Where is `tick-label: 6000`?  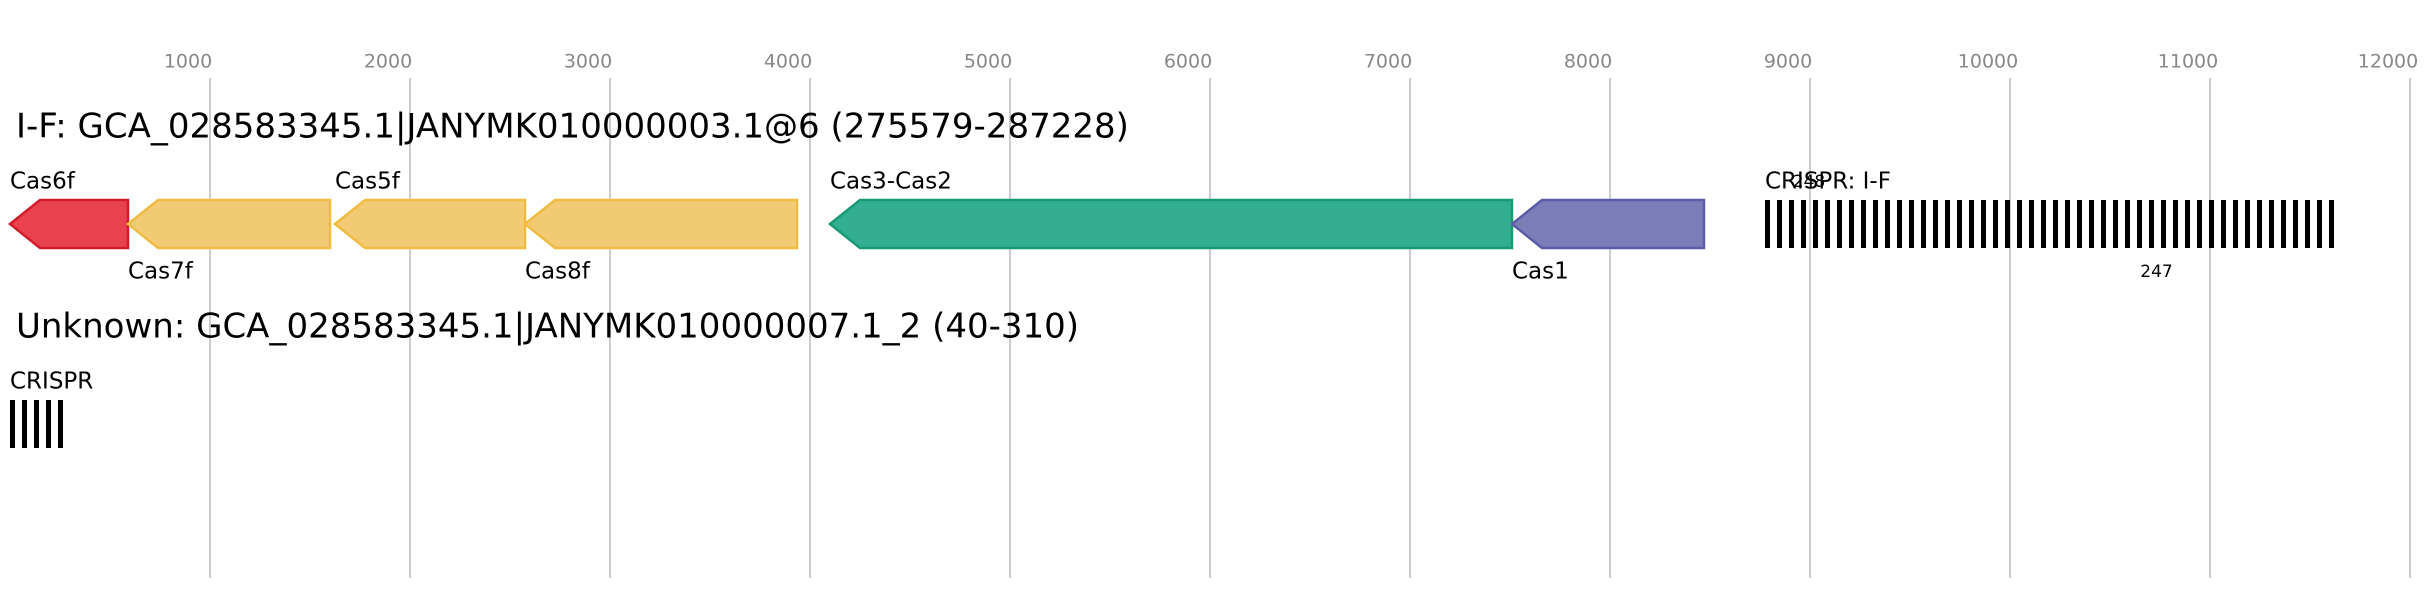
tick-label: 6000 is located at coordinates (1188, 62).